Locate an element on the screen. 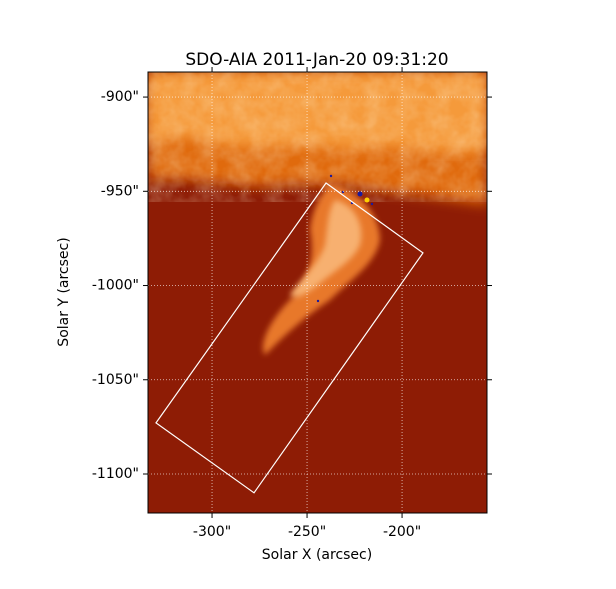  y-tick-label: -1100" is located at coordinates (115, 474).